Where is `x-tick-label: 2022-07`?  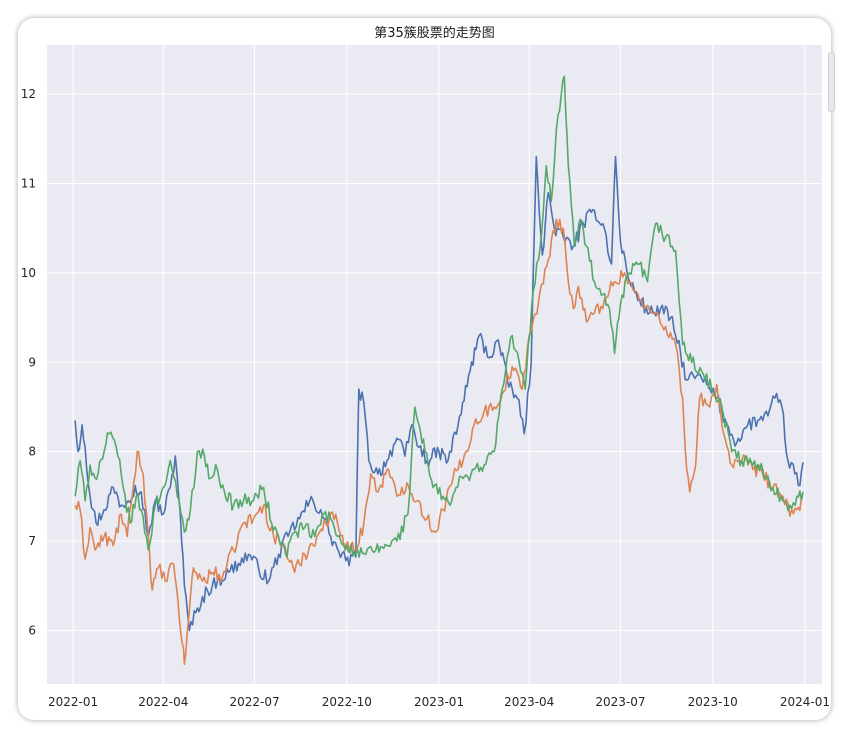
x-tick-label: 2022-07 is located at coordinates (254, 702).